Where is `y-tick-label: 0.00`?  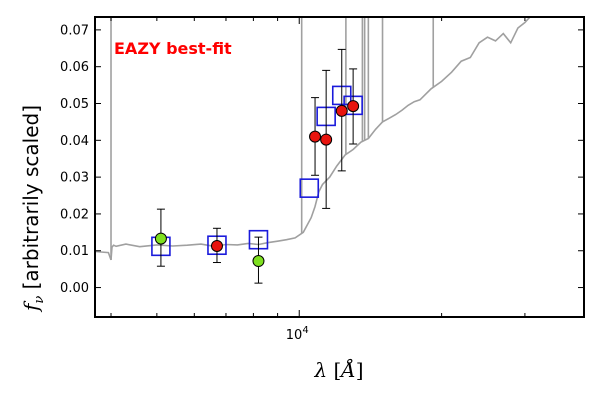 y-tick-label: 0.00 is located at coordinates (74, 288).